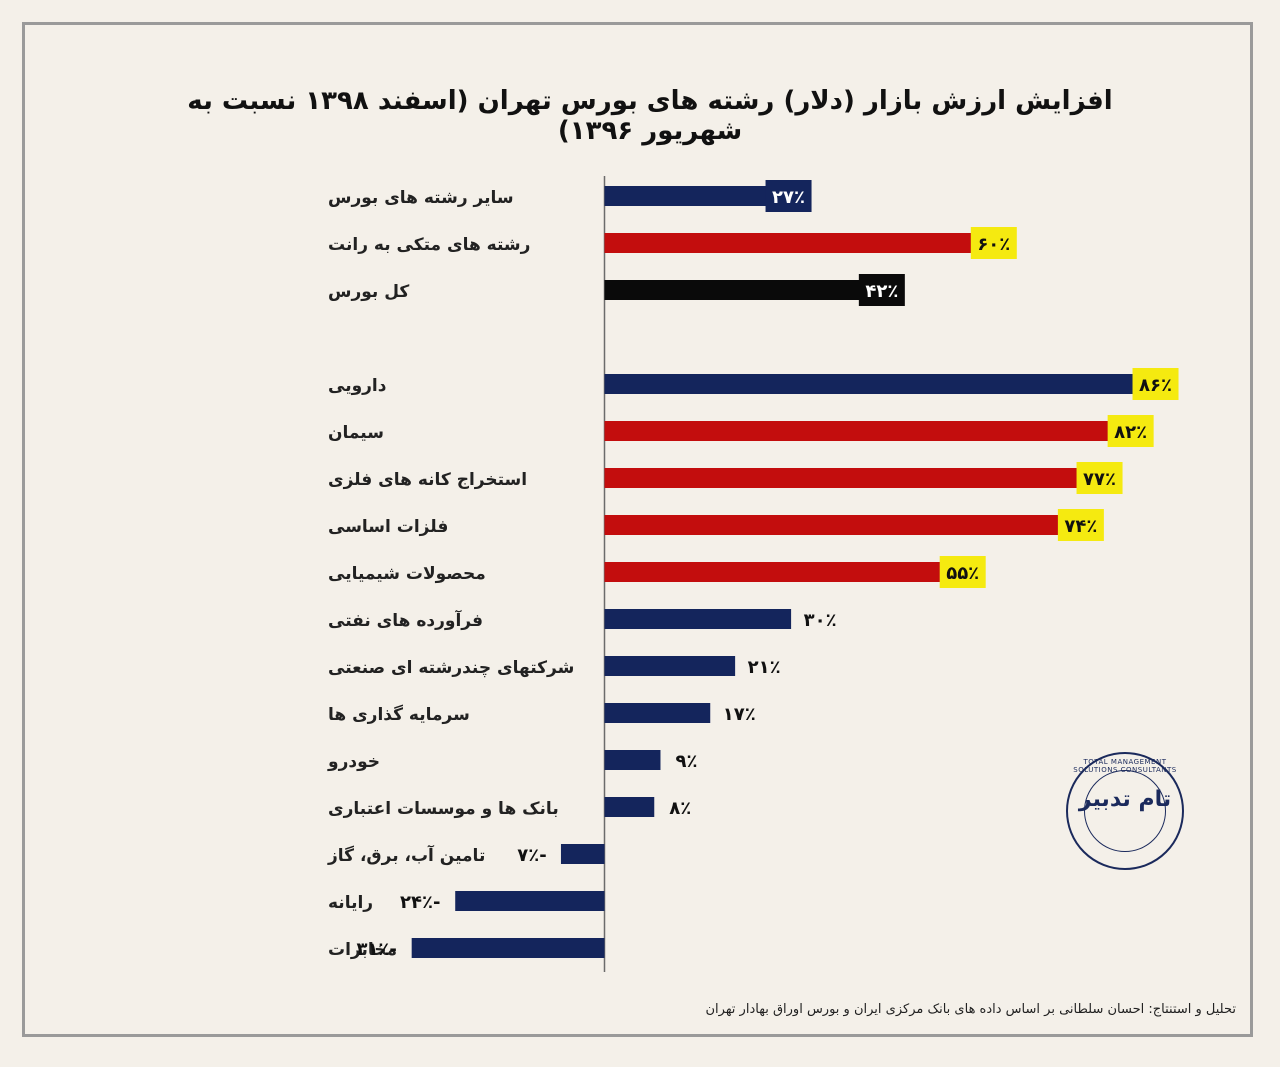  What do you see at coordinates (739, 714) in the screenshot?
I see `value-label: ۱۷٪` at bounding box center [739, 714].